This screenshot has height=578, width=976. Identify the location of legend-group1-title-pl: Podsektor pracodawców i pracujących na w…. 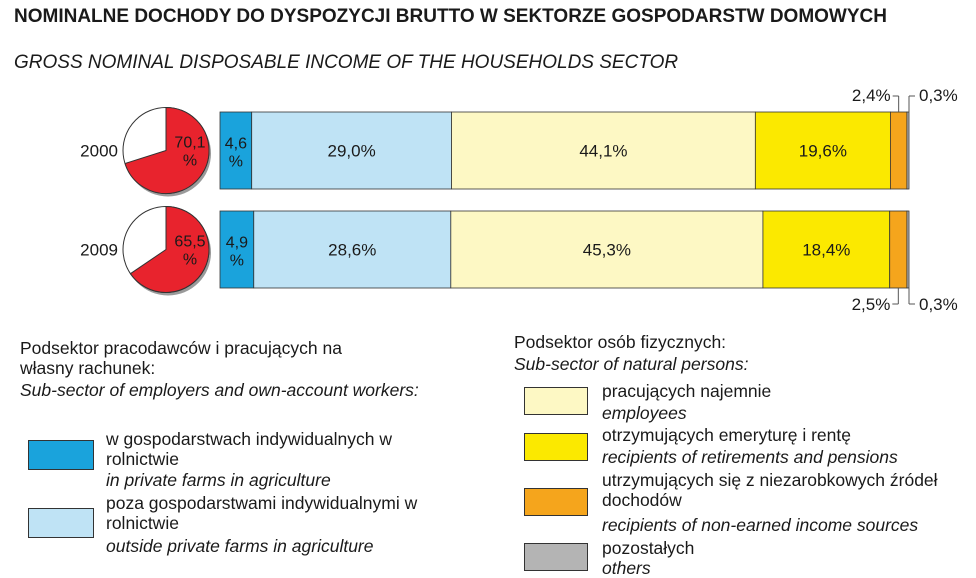
(181, 358).